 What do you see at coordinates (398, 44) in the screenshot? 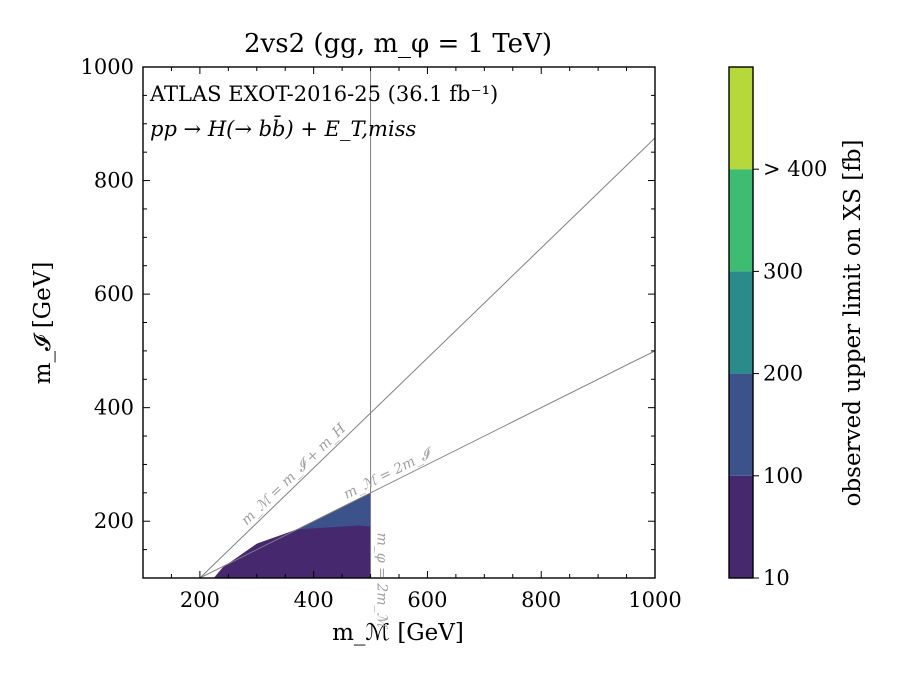
I see `chart-title: 2vs2 (gg, m_φ = 1 TeV)` at bounding box center [398, 44].